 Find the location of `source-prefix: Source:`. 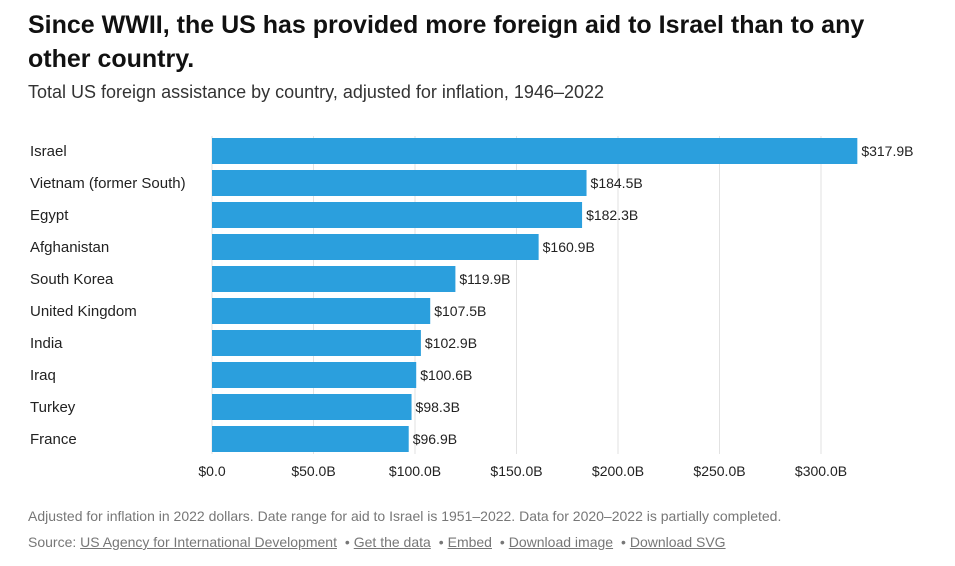

source-prefix: Source: is located at coordinates (54, 542).